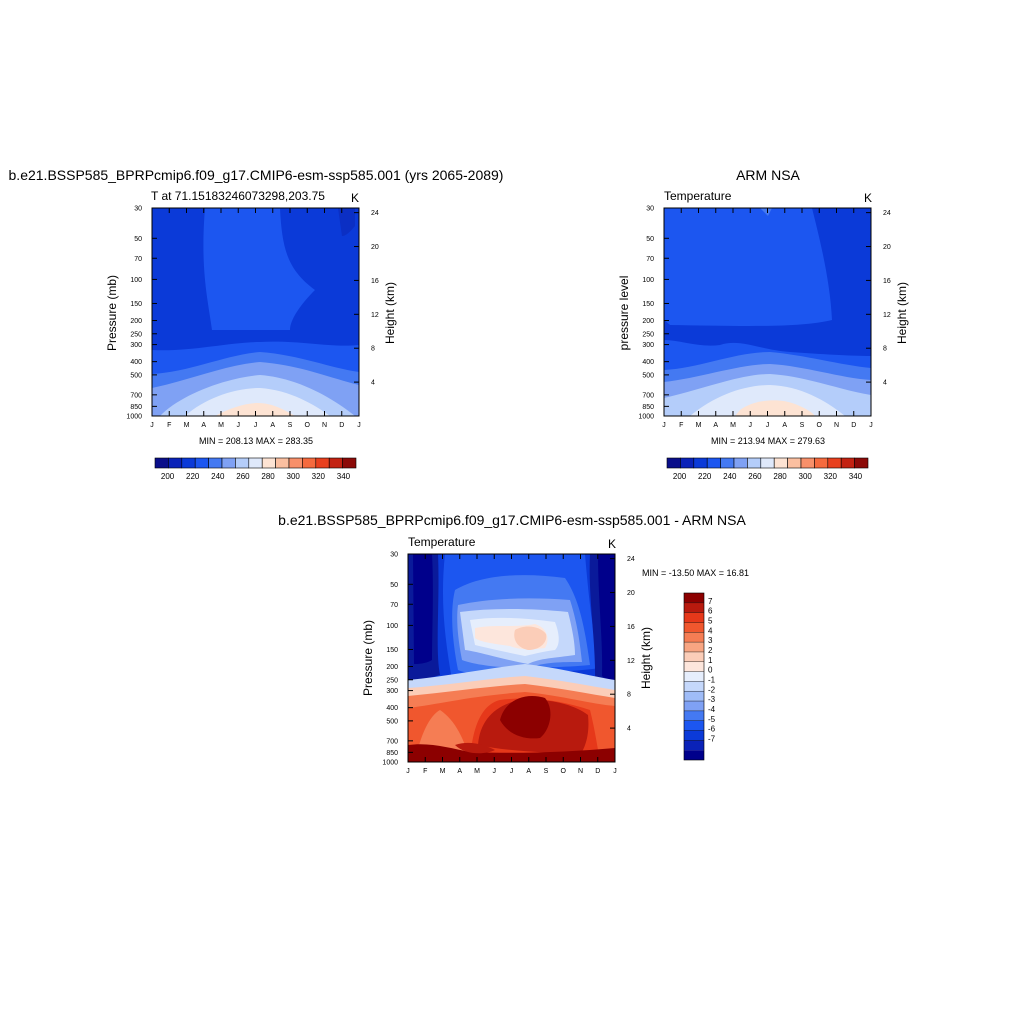  I want to click on colorbar-frame, so click(694, 676).